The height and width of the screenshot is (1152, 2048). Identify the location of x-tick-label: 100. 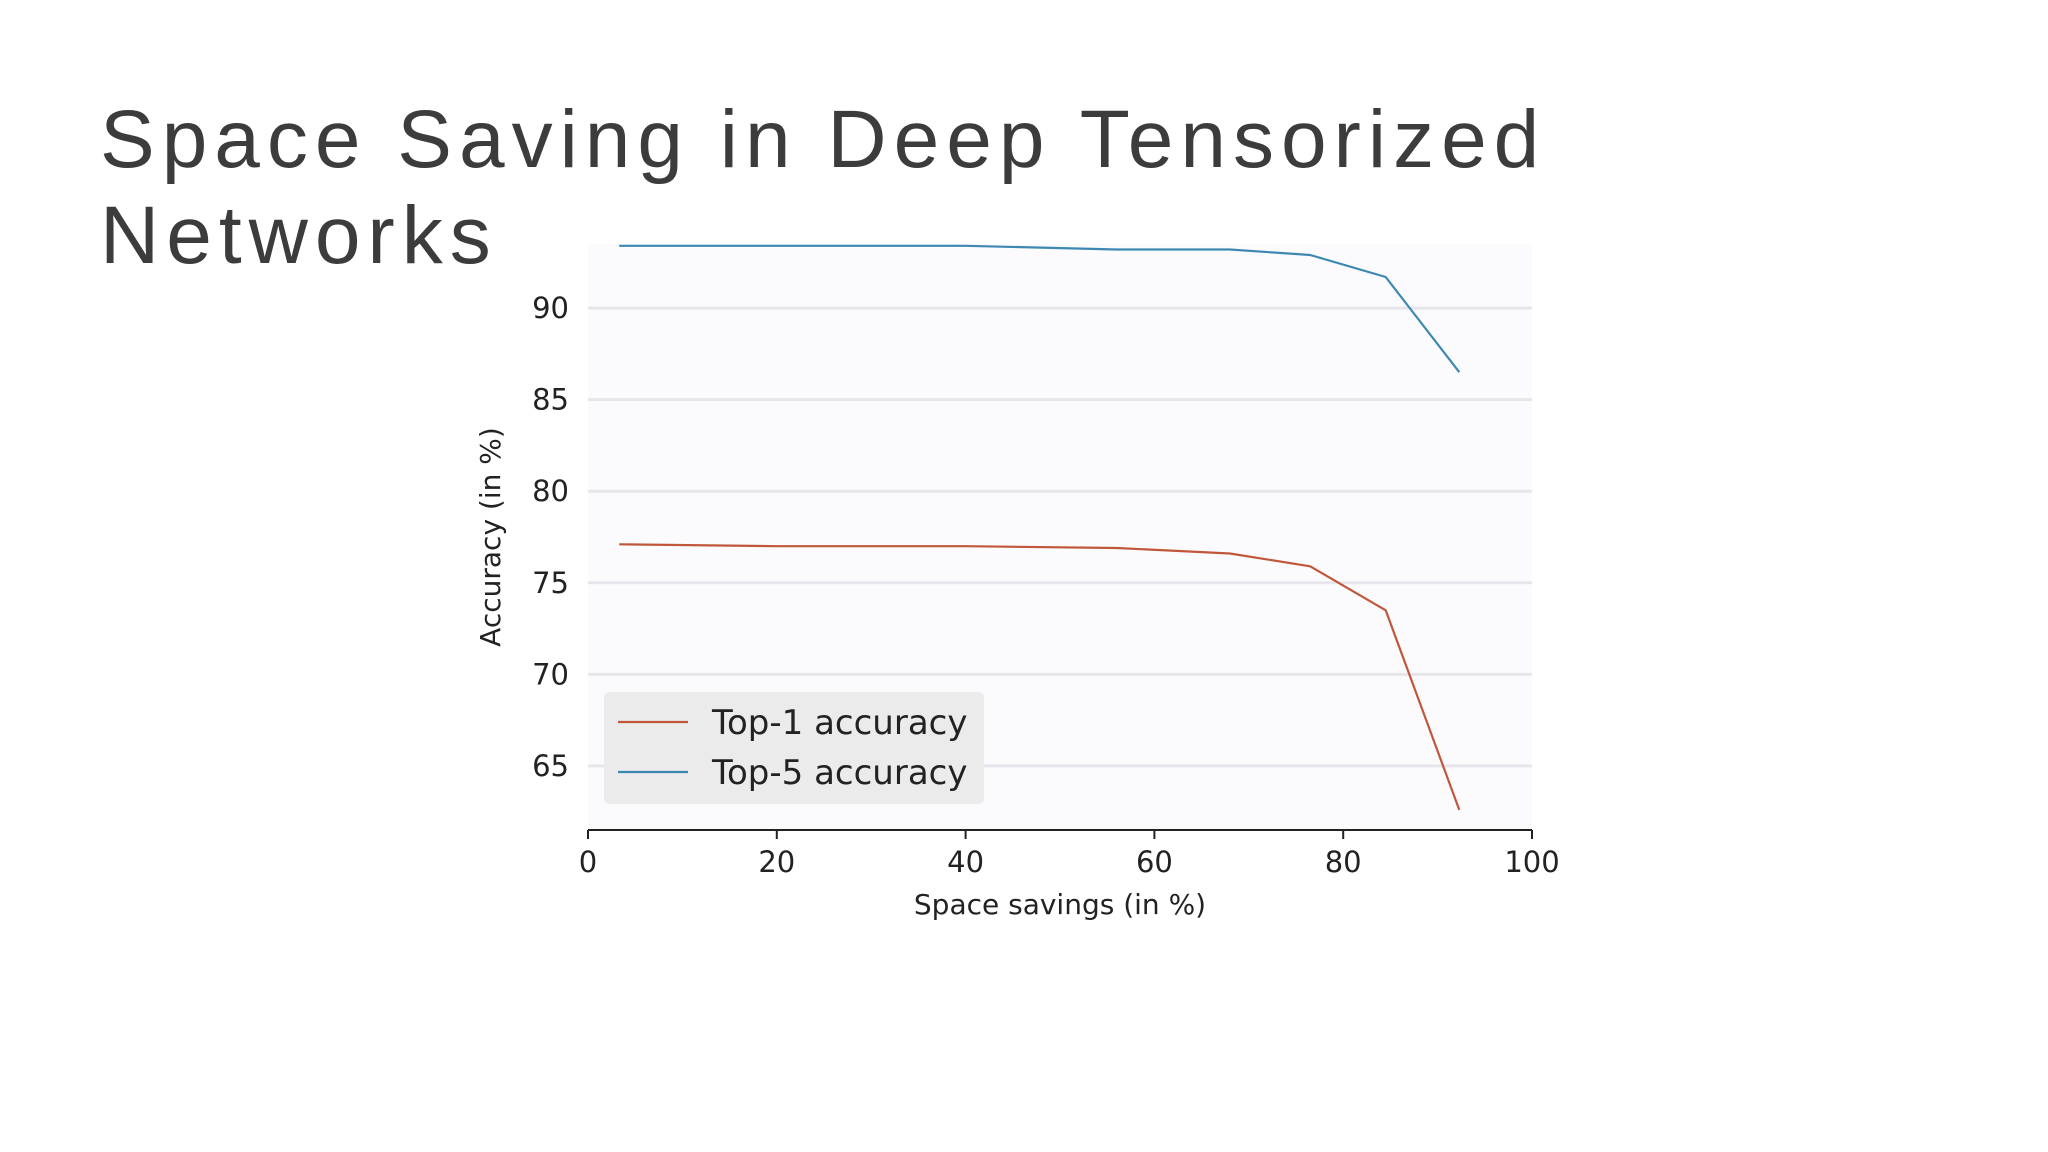
(1531, 862).